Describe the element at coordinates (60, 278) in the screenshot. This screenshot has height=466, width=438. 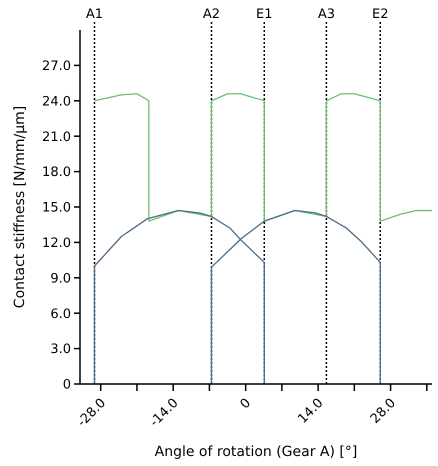
I see `y-tick-label: 9.0` at that location.